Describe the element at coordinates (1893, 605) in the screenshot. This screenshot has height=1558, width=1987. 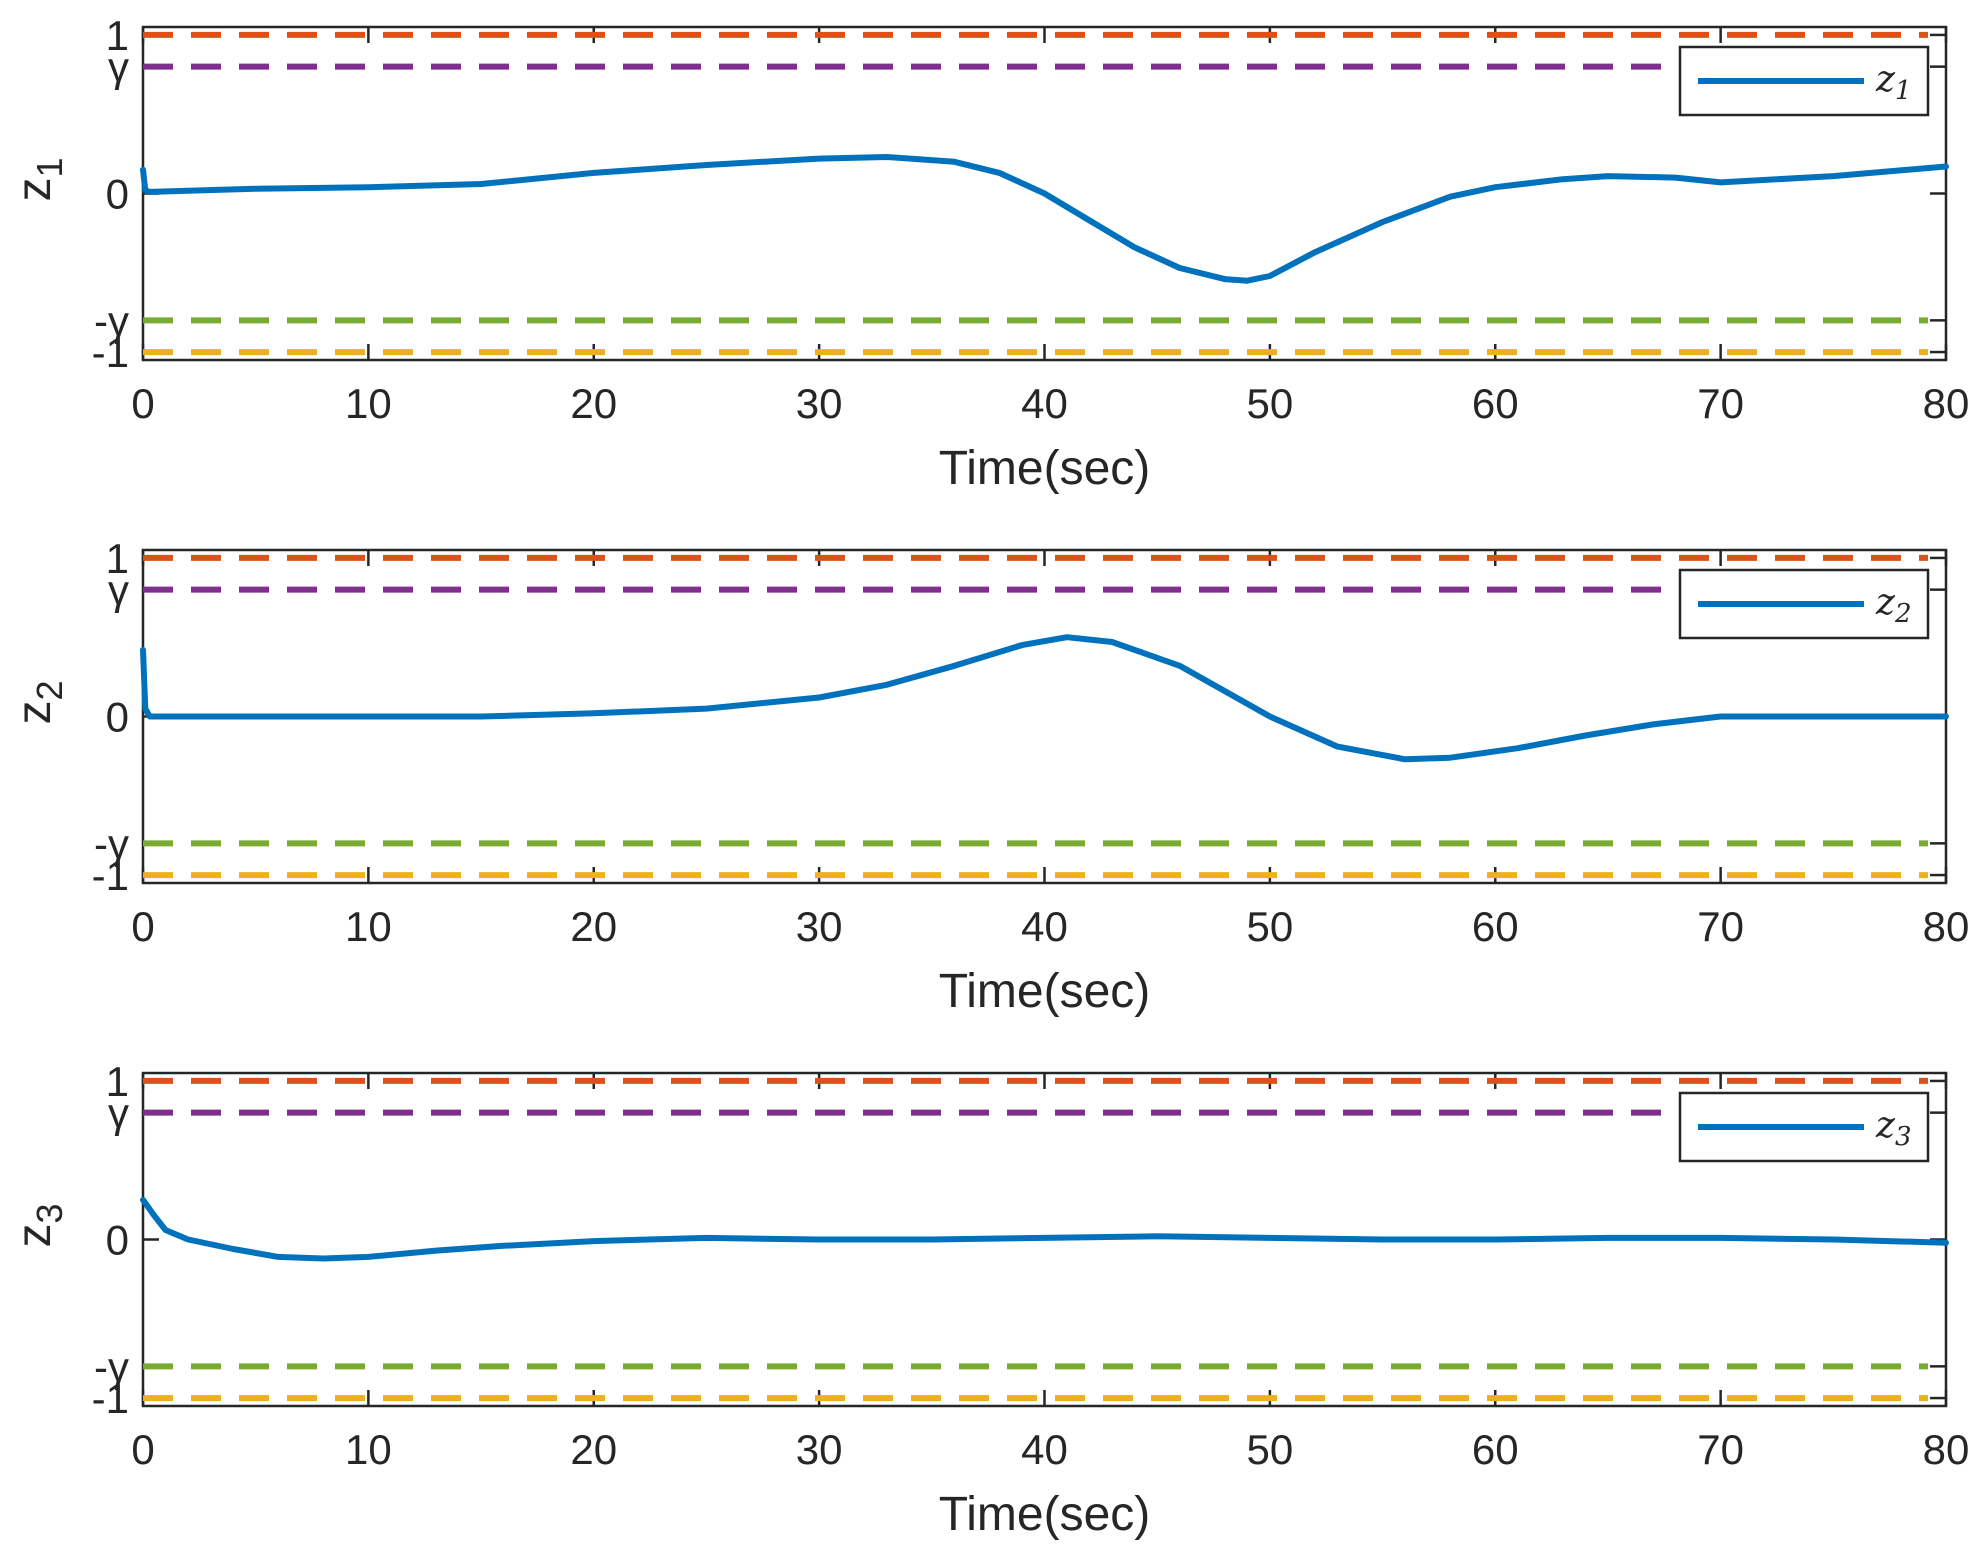
I see `legend-label: z2` at that location.